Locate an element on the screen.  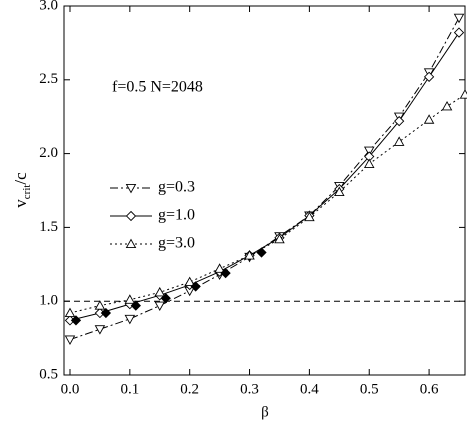
x-tick-label: 0.2 is located at coordinates (189, 389).